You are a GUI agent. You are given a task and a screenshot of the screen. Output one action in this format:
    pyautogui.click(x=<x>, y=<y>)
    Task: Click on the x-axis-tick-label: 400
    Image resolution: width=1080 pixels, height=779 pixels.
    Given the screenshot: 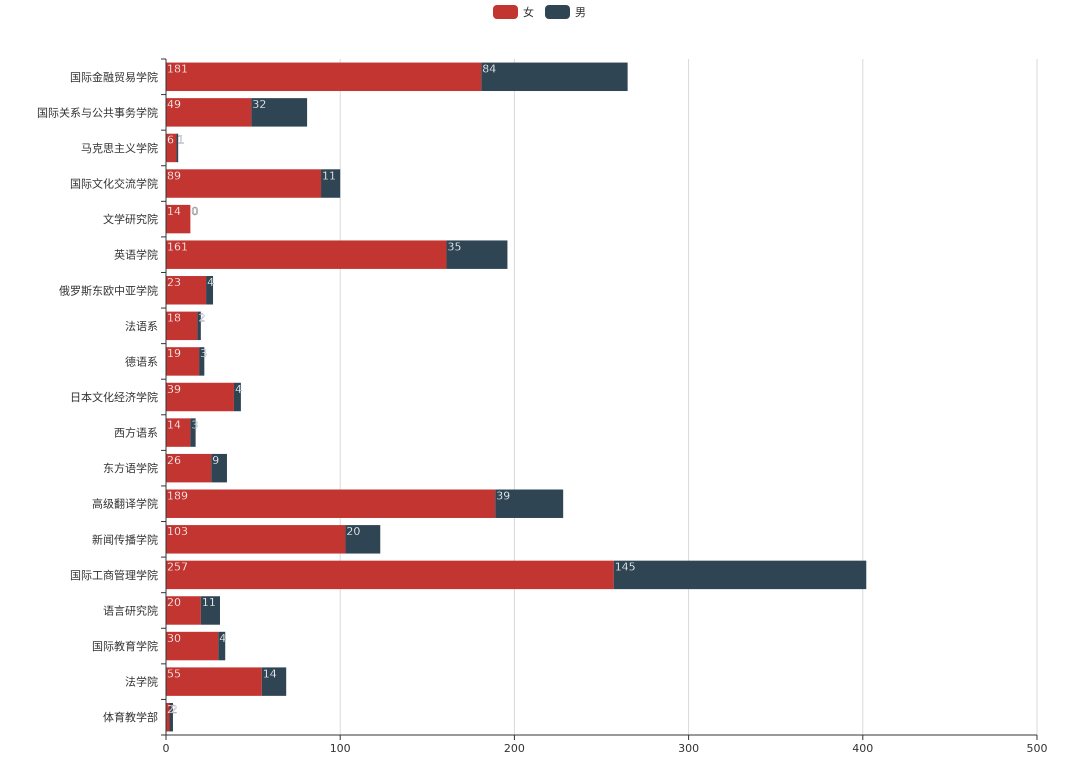 What is the action you would take?
    pyautogui.click(x=862, y=748)
    